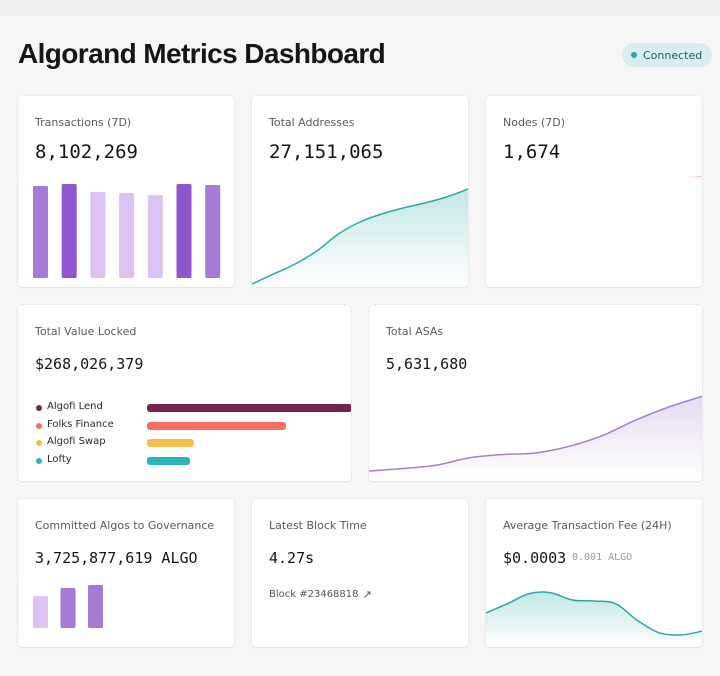  I want to click on tvl-row: Algofi Lend, so click(193, 408).